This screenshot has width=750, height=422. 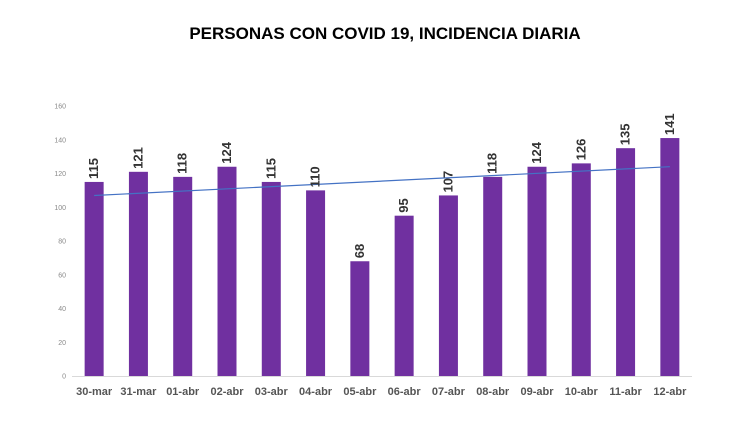 I want to click on bar-09-abr, so click(x=537, y=271).